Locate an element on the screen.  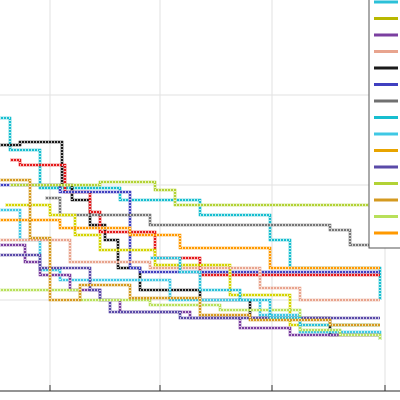
legend-entries is located at coordinates (386, 117).